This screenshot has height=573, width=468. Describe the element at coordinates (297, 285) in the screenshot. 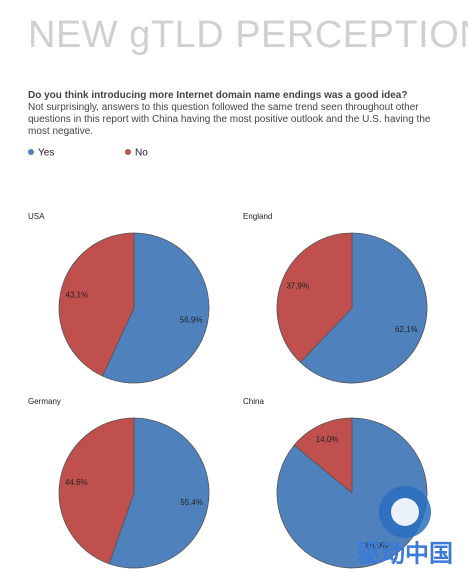

I see `data-label: 37,9%` at that location.